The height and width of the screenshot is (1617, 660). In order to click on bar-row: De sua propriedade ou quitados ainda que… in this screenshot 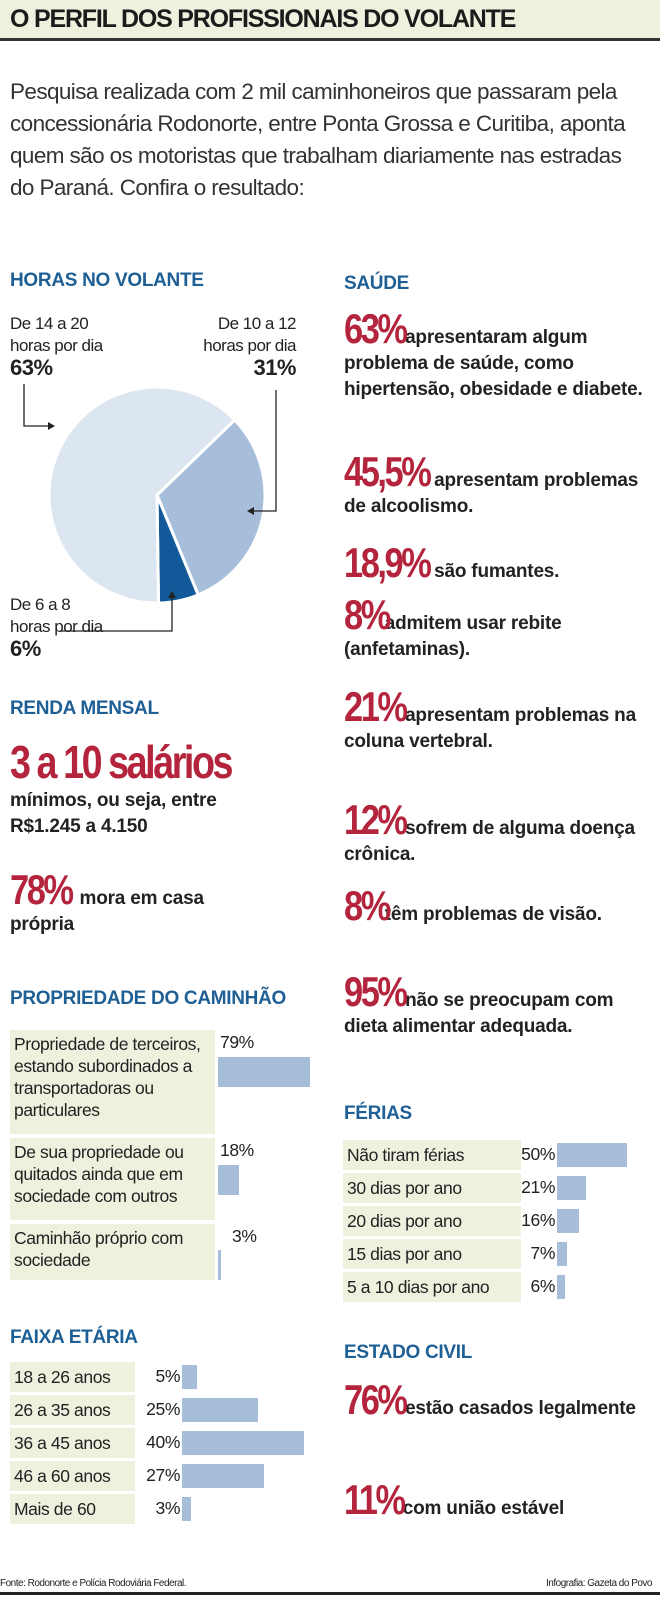, I will do `click(160, 1179)`.